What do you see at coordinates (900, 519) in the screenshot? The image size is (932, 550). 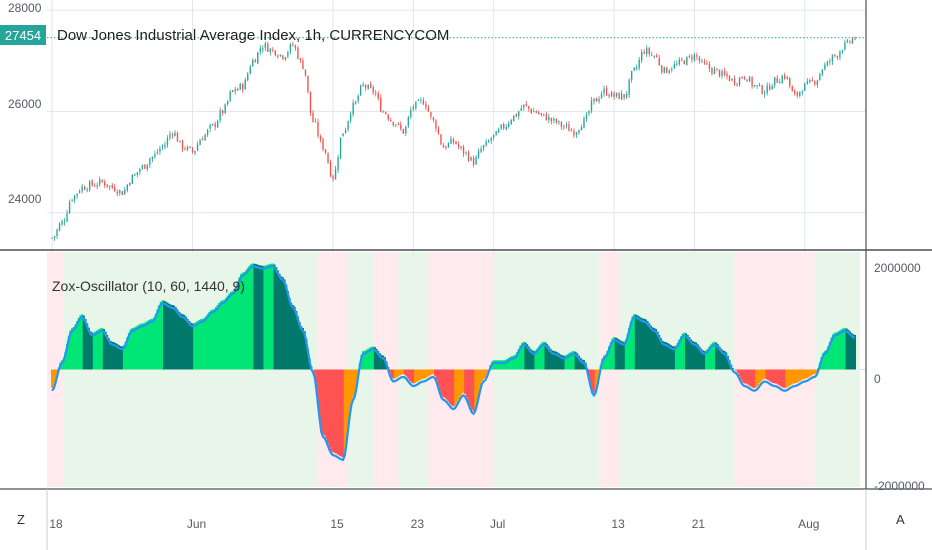 I see `auto-scale-price-button: A` at bounding box center [900, 519].